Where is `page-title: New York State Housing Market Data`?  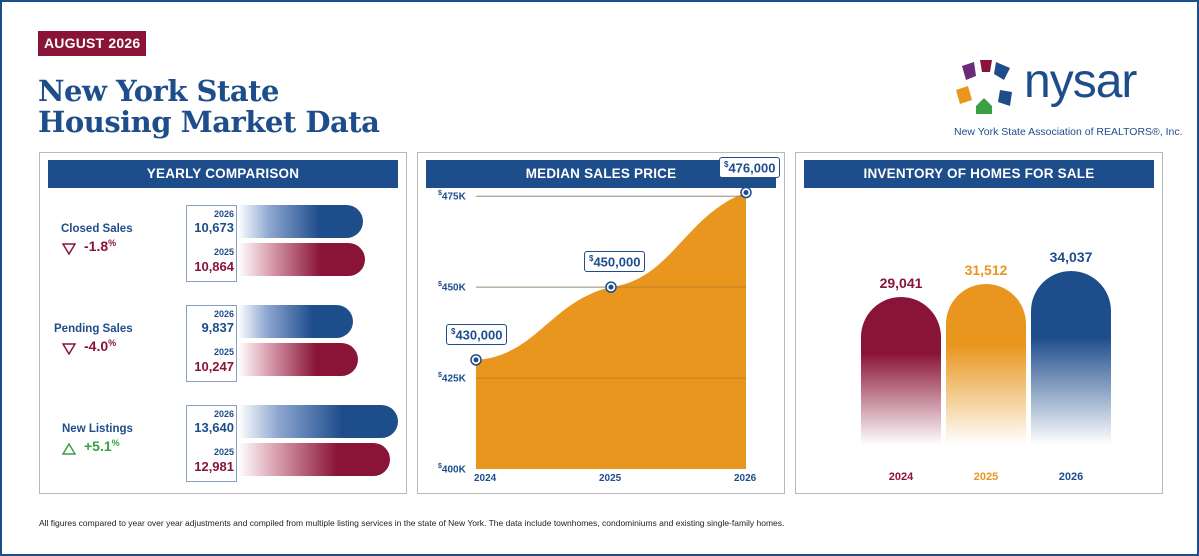 page-title: New York State Housing Market Data is located at coordinates (209, 106).